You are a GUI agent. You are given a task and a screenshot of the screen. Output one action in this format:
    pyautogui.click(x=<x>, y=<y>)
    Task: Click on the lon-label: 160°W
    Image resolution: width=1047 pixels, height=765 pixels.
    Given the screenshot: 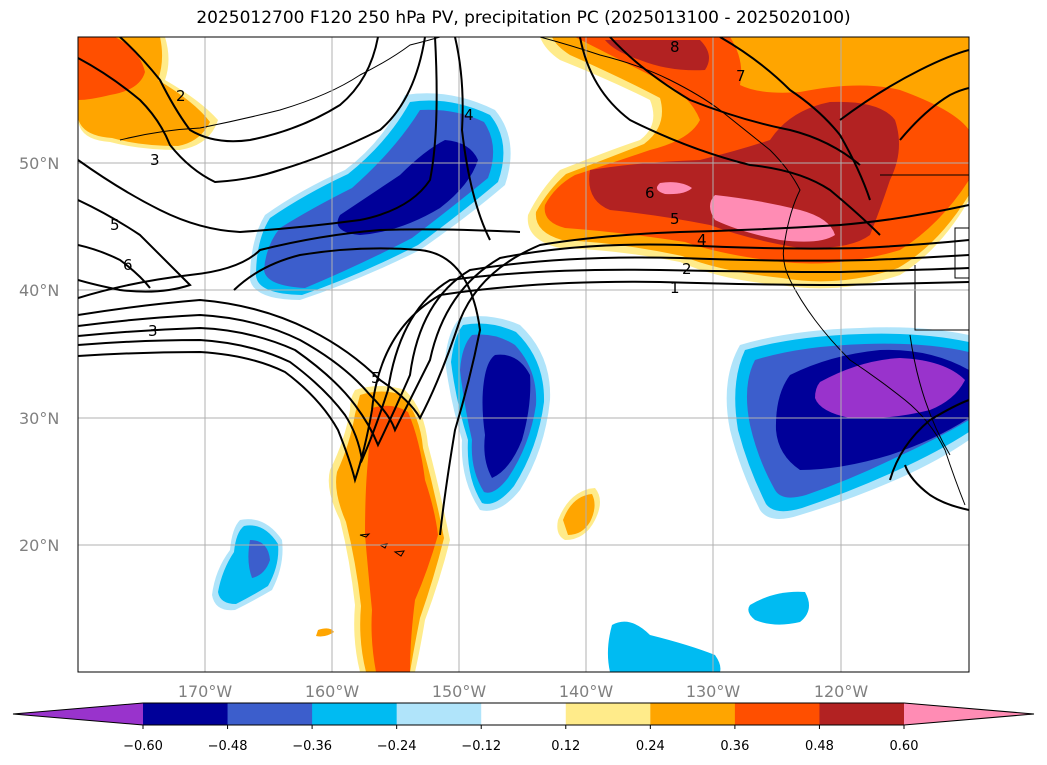 What is the action you would take?
    pyautogui.click(x=332, y=691)
    